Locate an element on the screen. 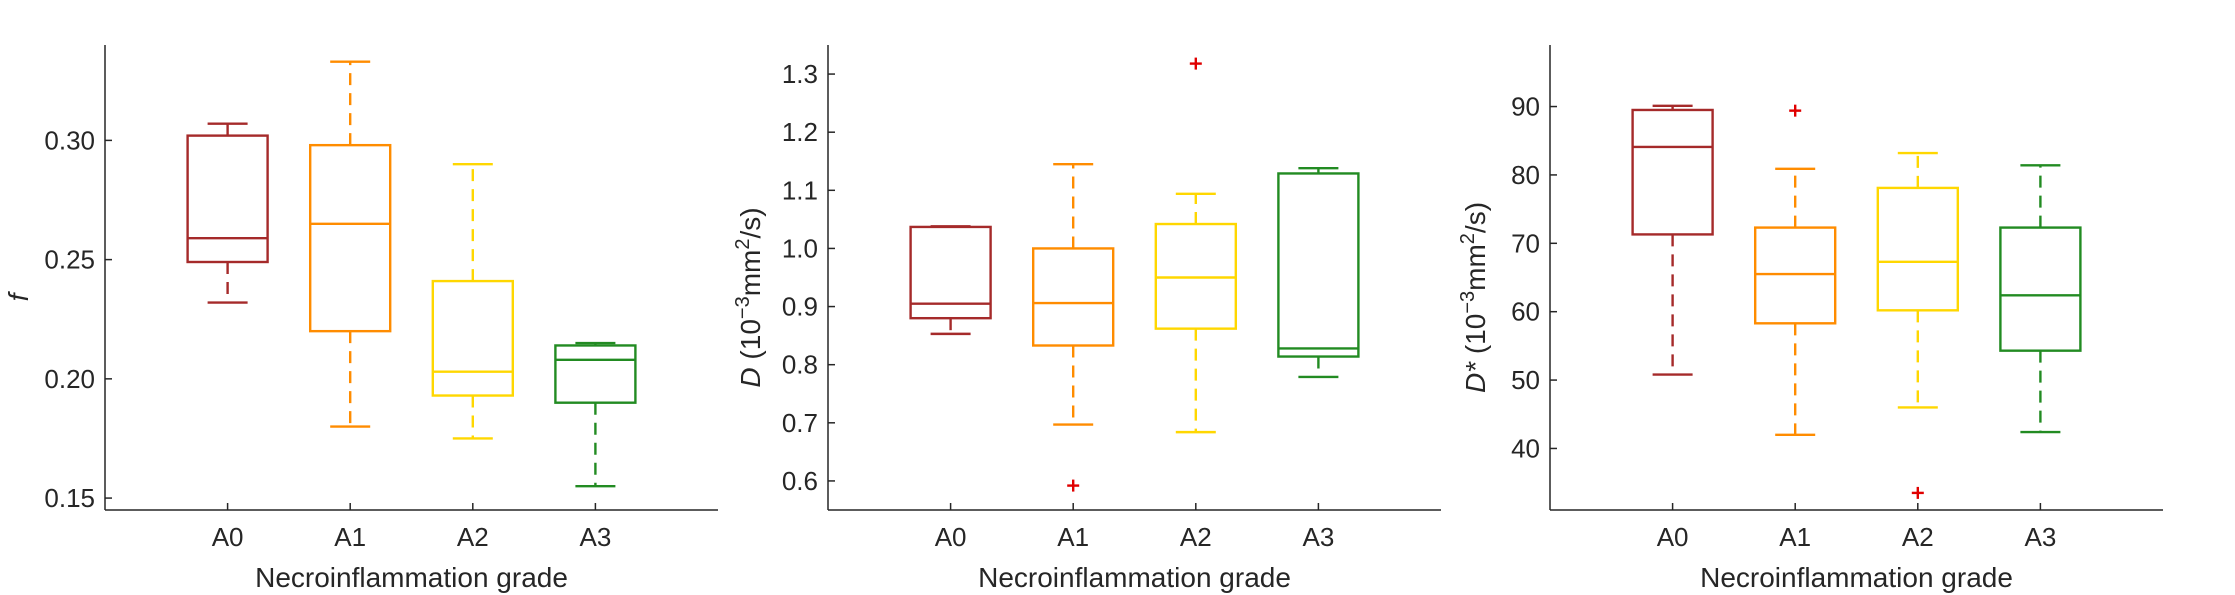 Image resolution: width=2235 pixels, height=595 pixels. y-tick-label: 70 is located at coordinates (1525, 243).